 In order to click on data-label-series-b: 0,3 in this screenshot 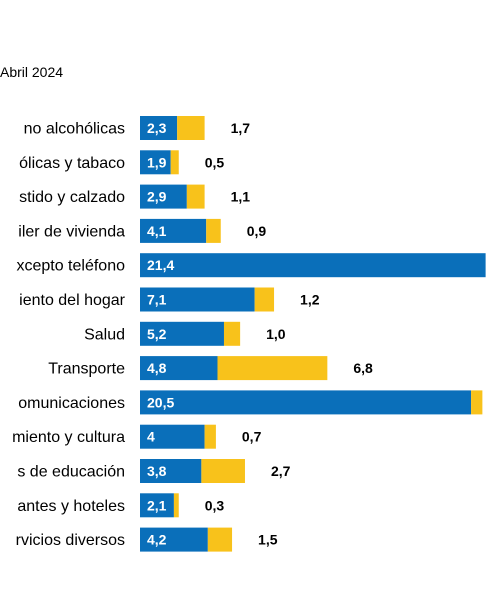, I will do `click(215, 505)`.